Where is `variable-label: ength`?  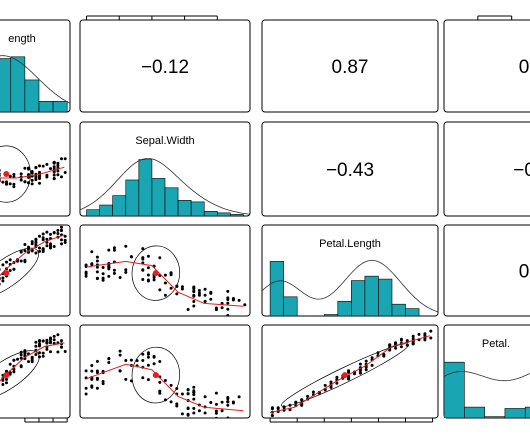
variable-label: ength is located at coordinates (22, 39).